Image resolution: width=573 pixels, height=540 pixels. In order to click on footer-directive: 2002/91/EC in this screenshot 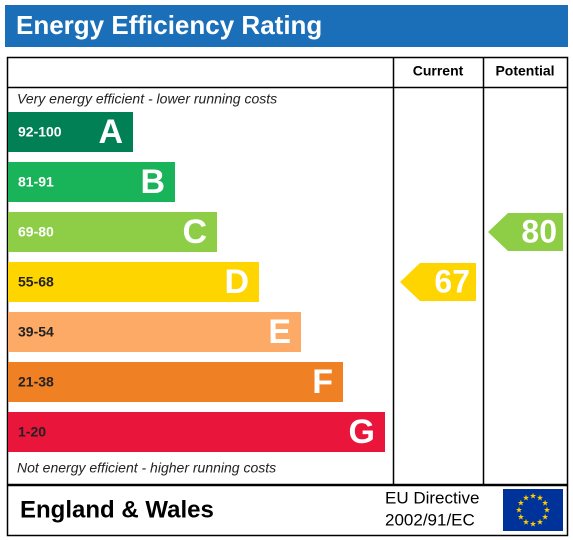, I will do `click(430, 519)`.